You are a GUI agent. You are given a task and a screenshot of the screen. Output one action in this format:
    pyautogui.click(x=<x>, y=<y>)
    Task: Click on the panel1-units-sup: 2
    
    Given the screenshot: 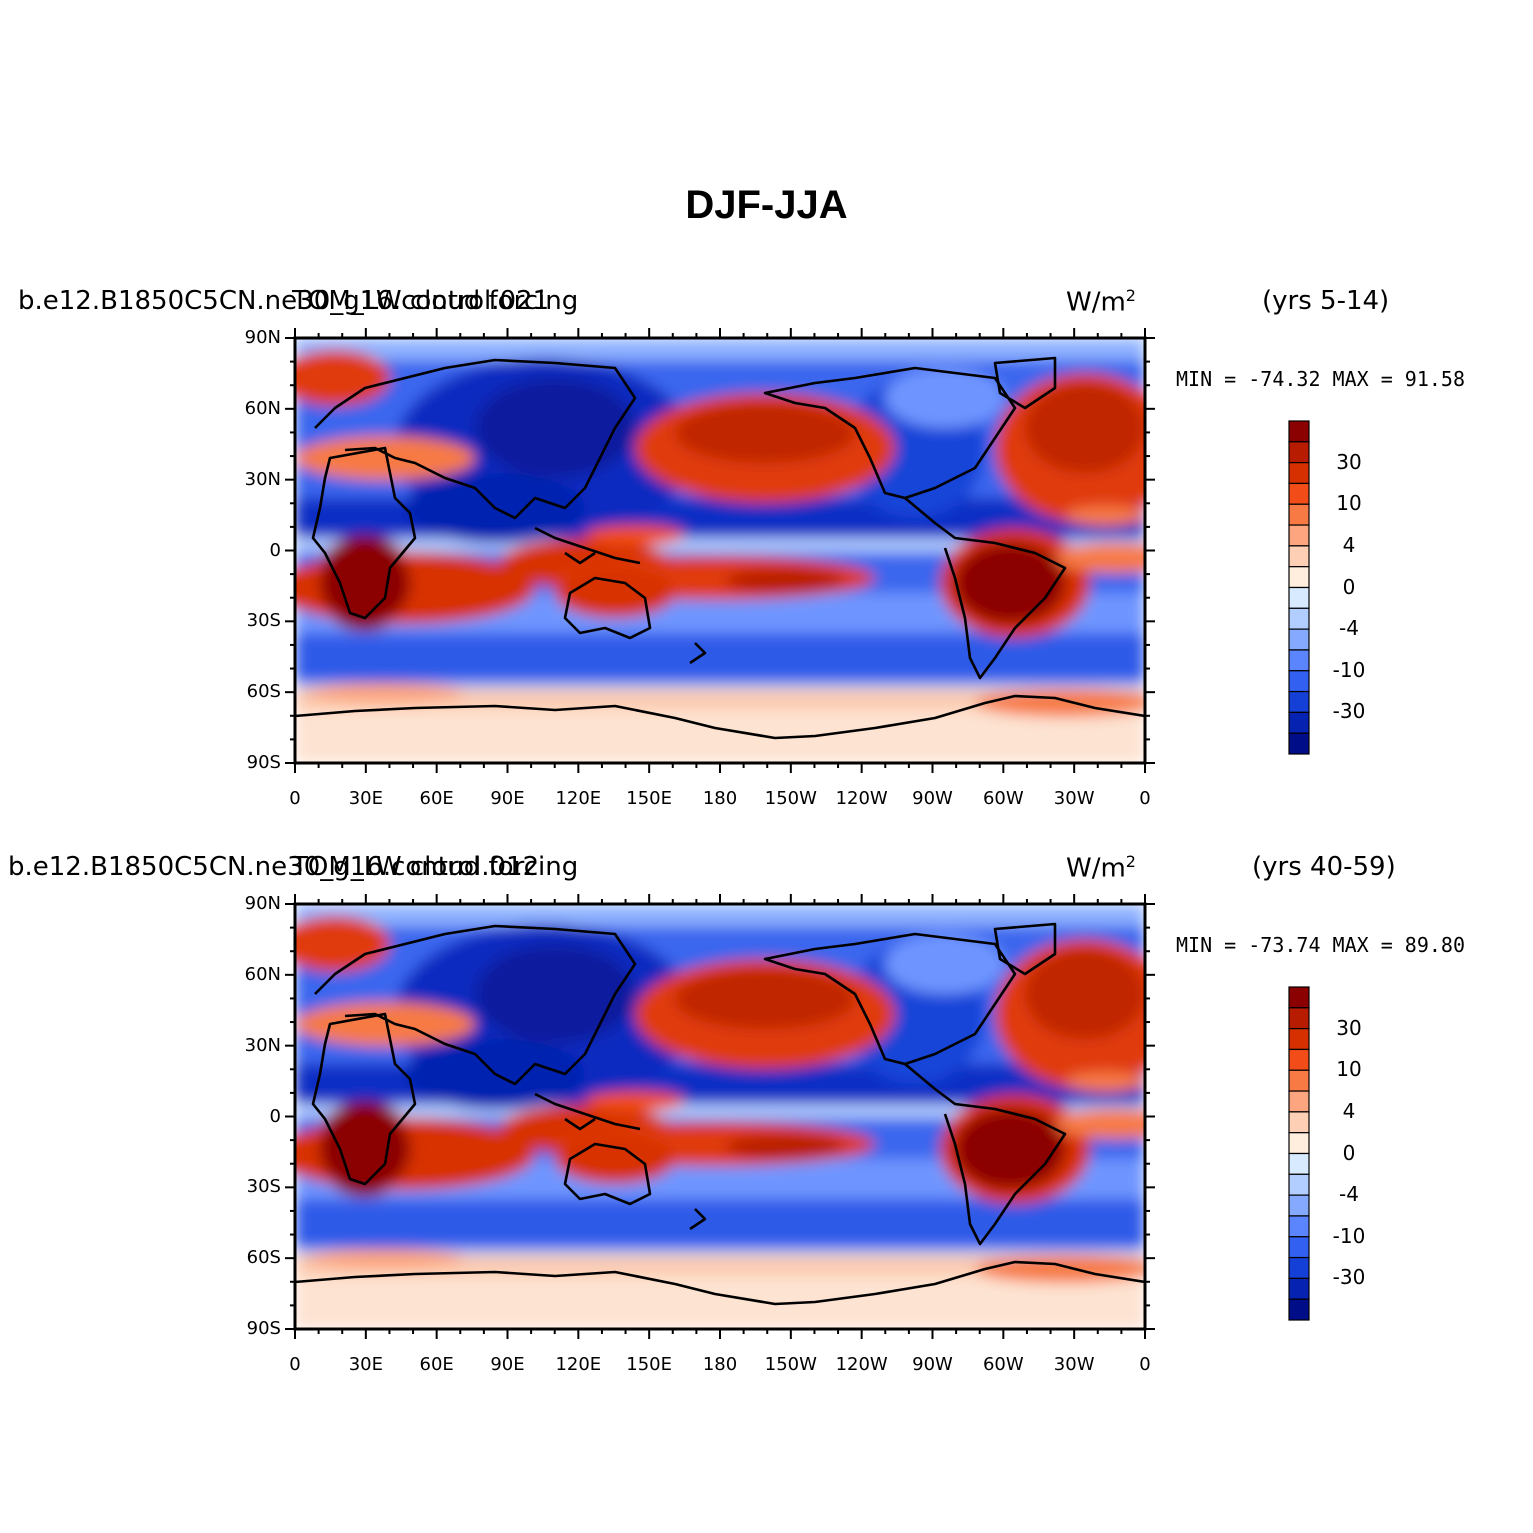 What is the action you would take?
    pyautogui.click(x=1130, y=295)
    